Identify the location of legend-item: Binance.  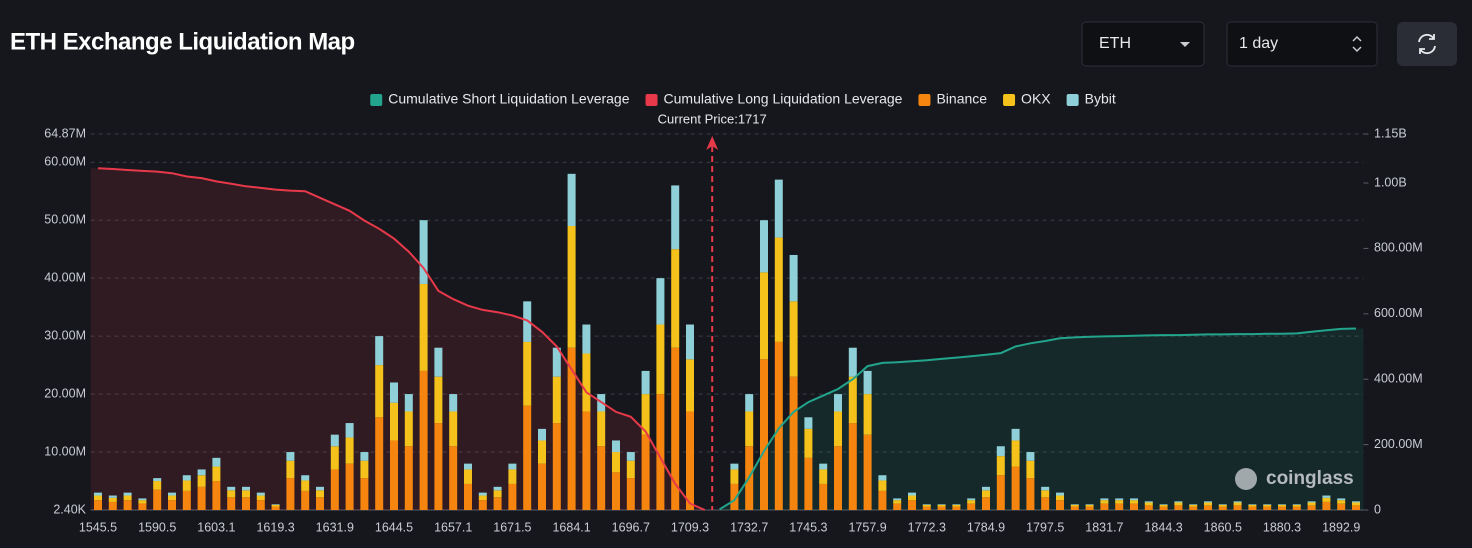
(952, 99).